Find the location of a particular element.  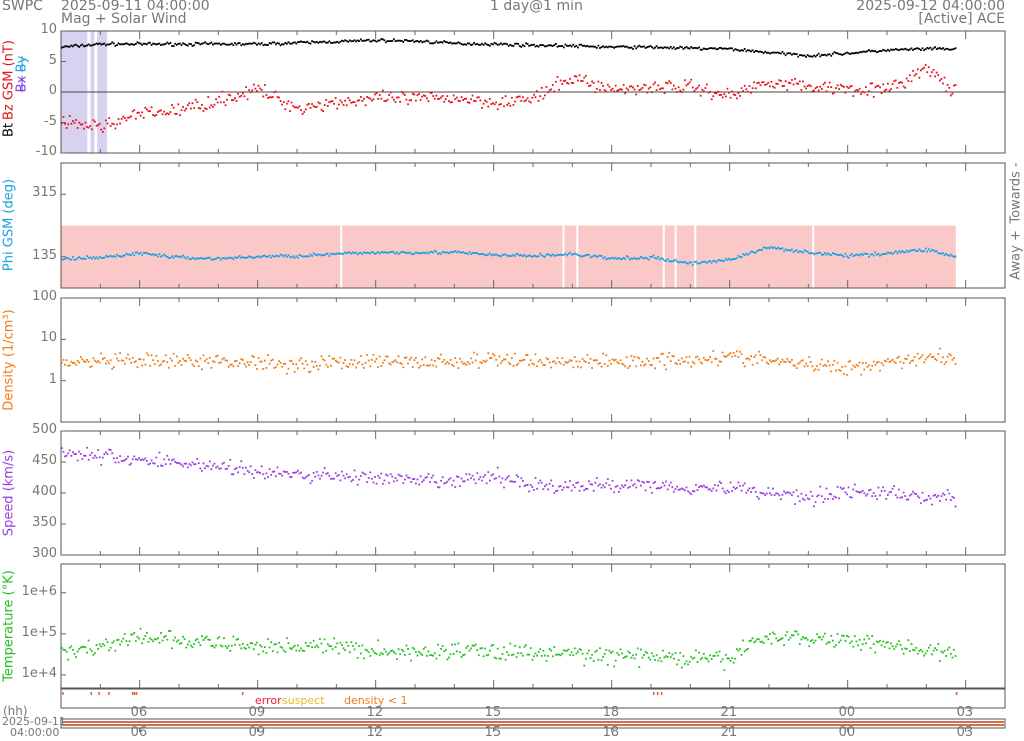

x-tick-label-lower: 12 is located at coordinates (375, 732).